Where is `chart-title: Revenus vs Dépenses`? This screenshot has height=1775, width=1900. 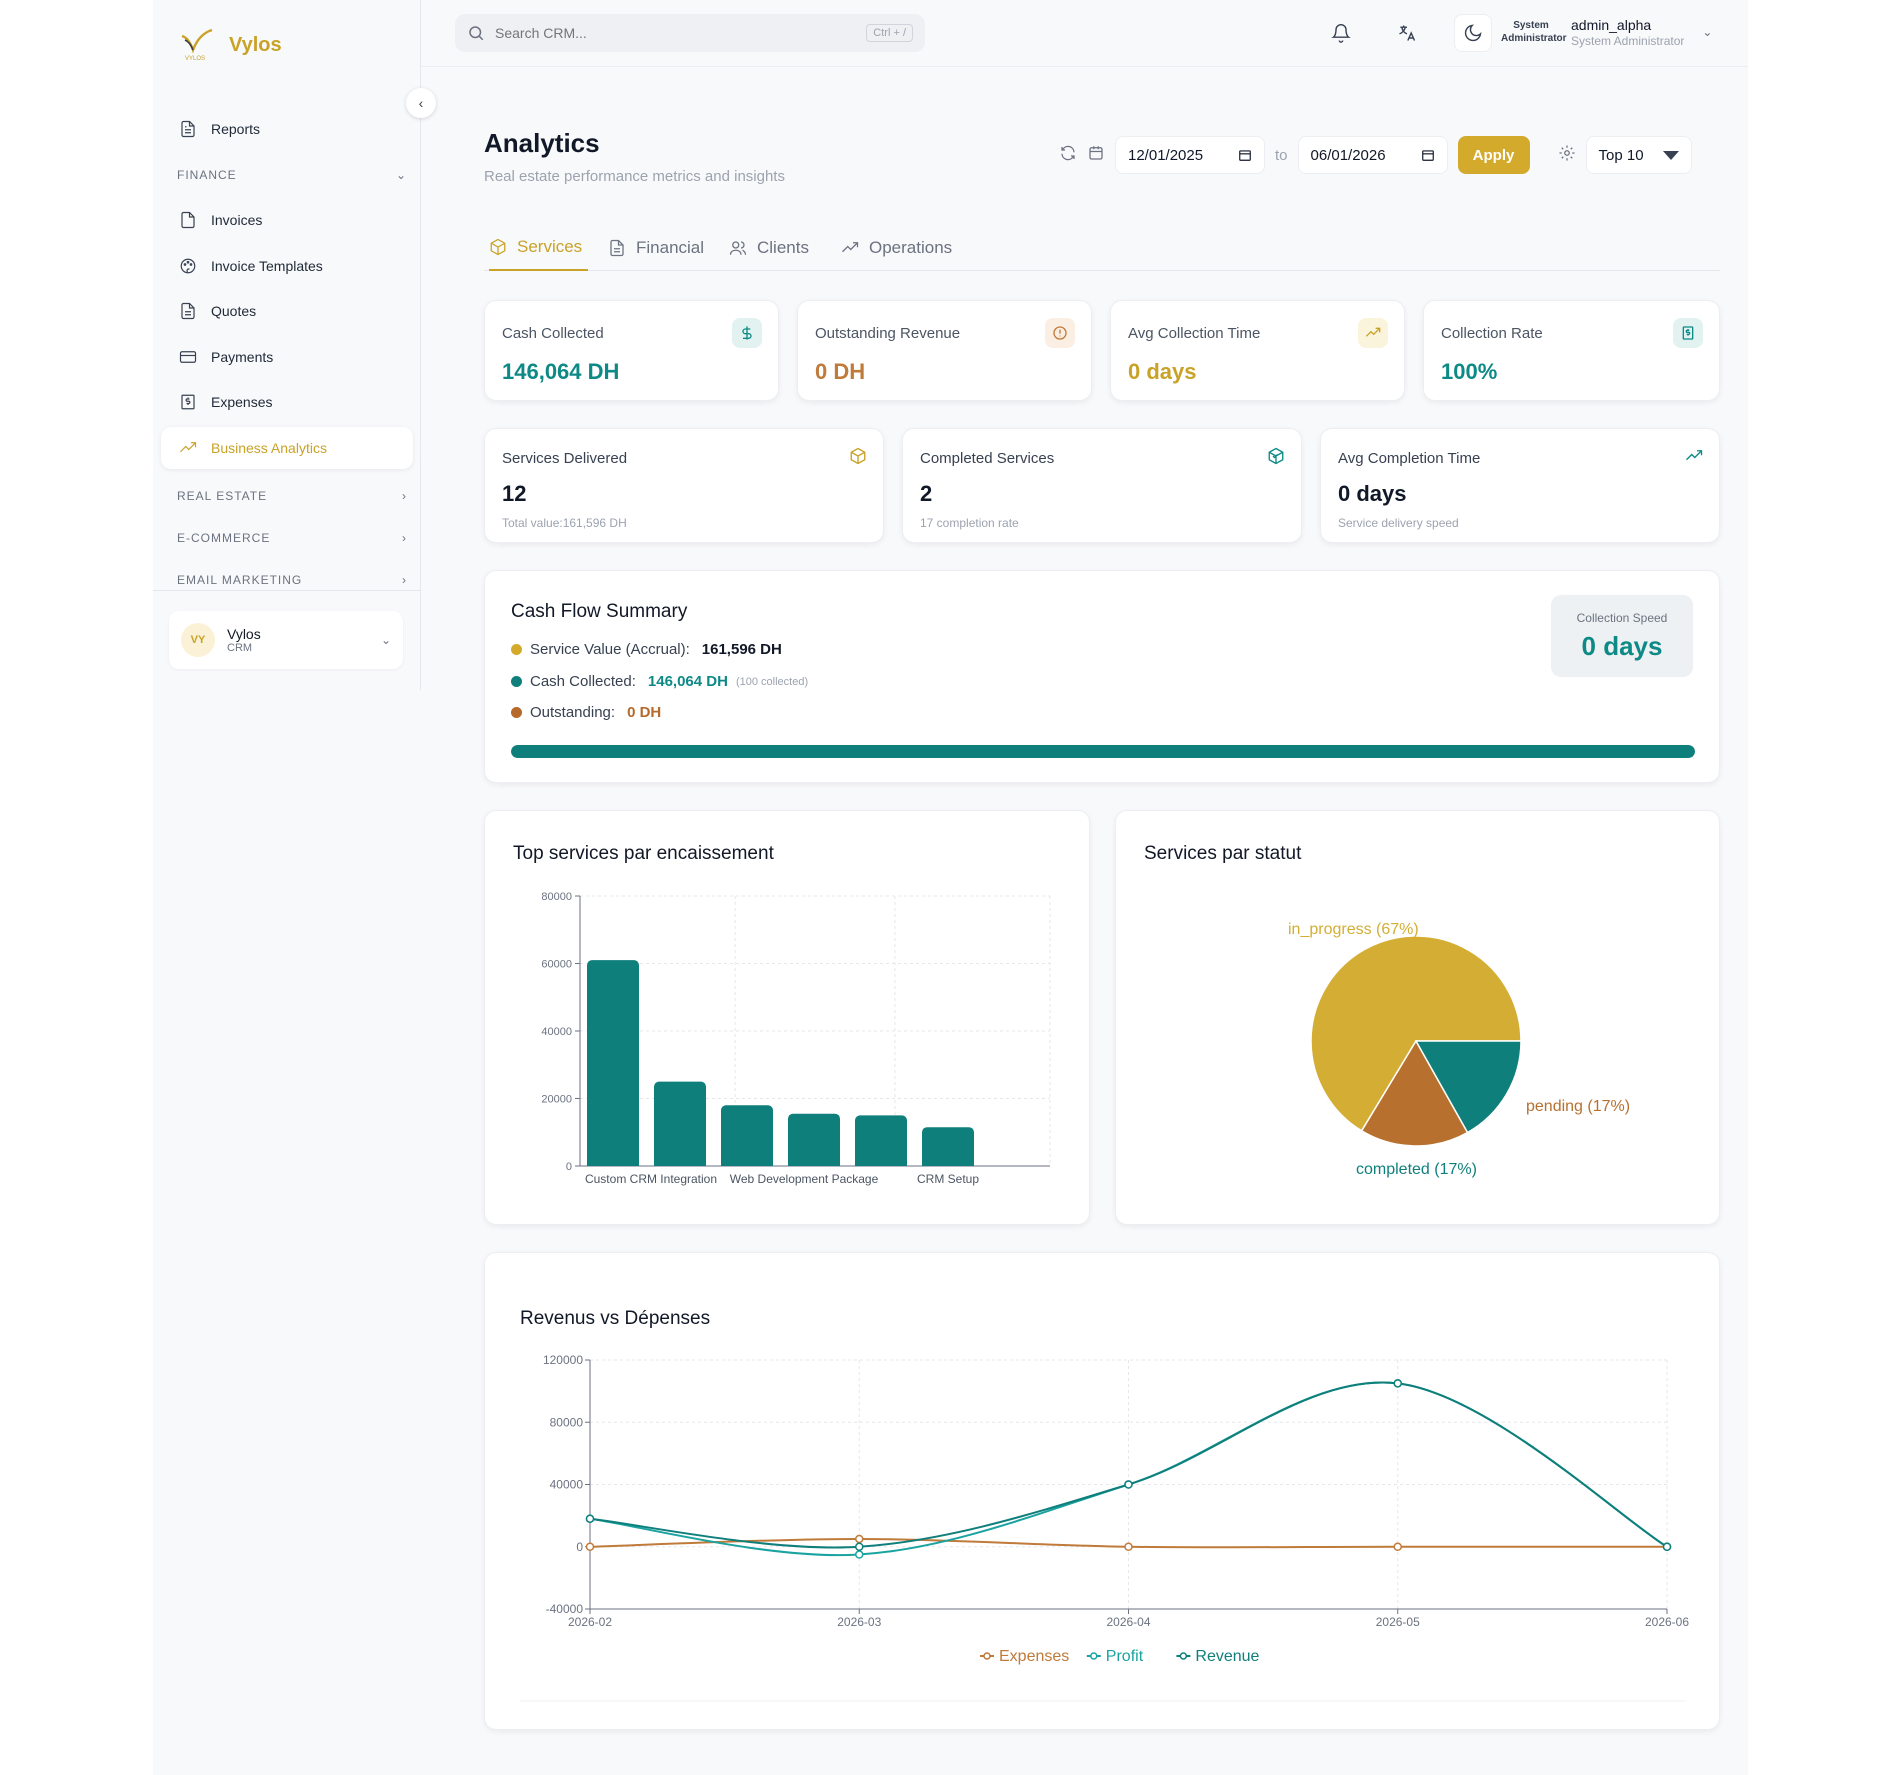 chart-title: Revenus vs Dépenses is located at coordinates (615, 1318).